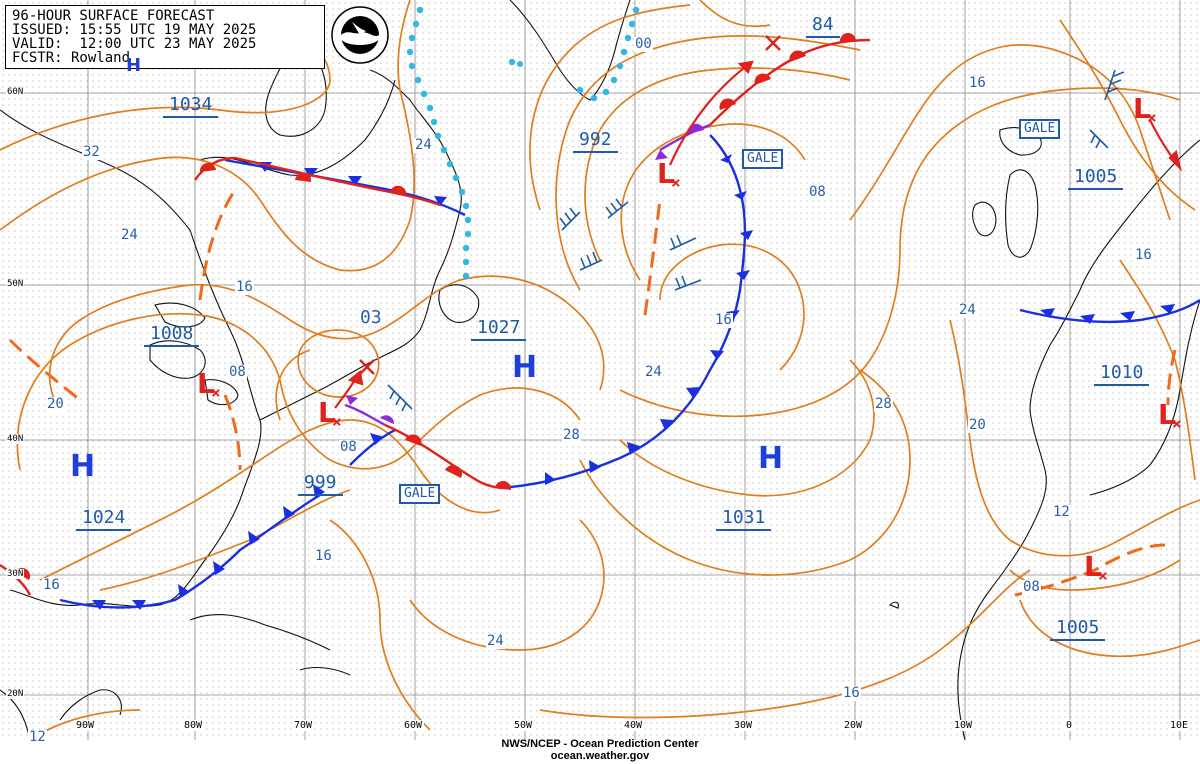  Describe the element at coordinates (371, 317) in the screenshot. I see `isobar-label: 03` at that location.